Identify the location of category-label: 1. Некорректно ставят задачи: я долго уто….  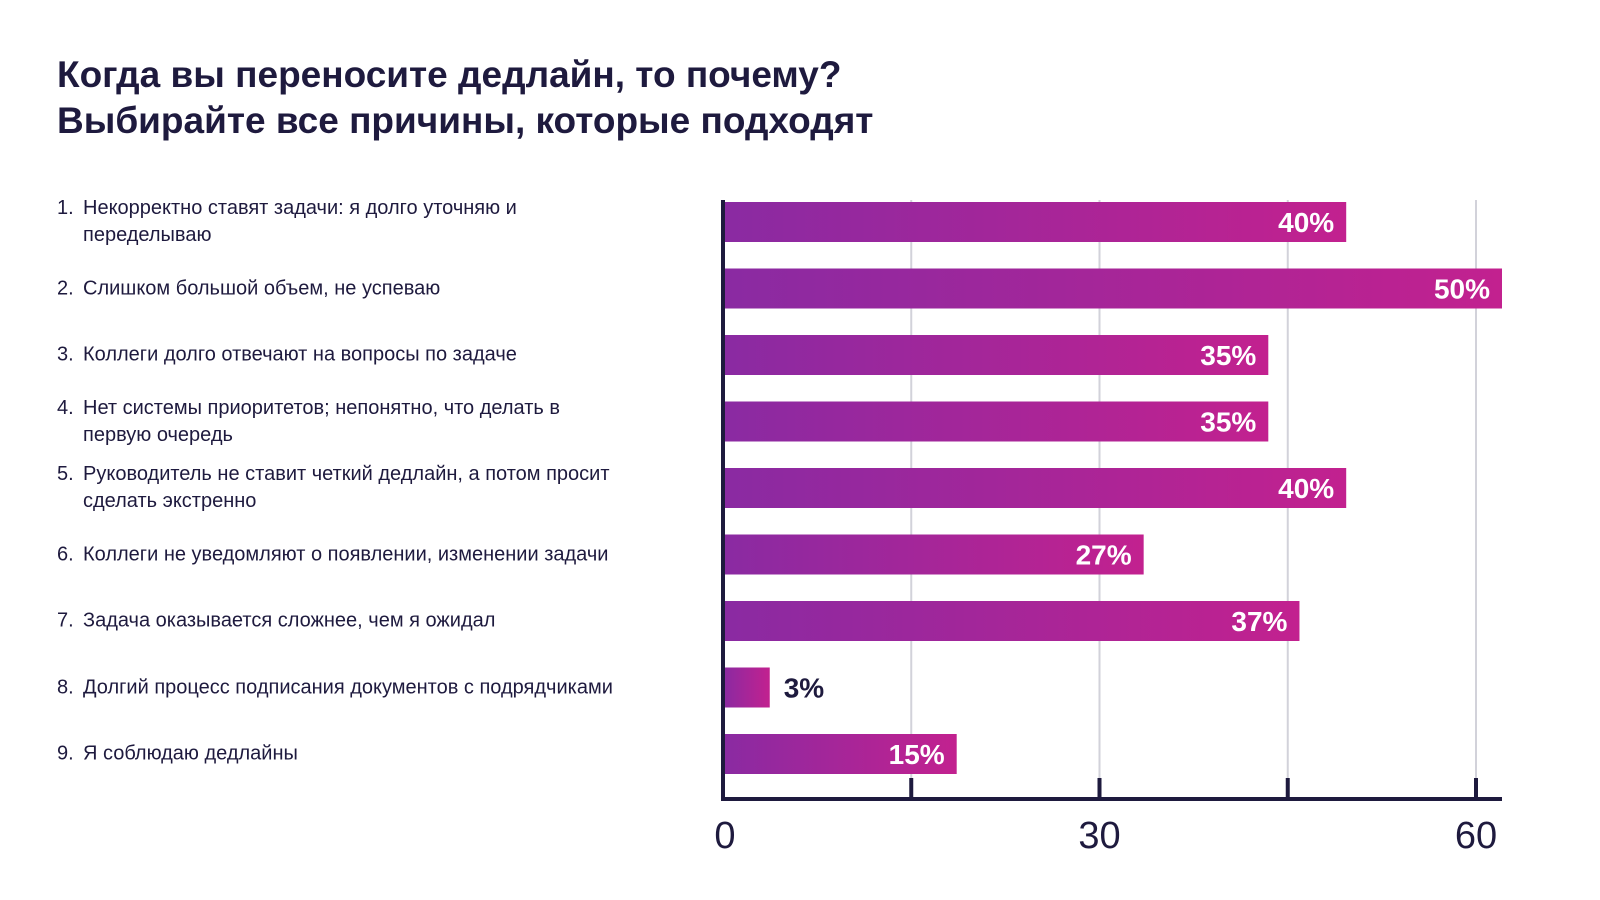
(377, 222).